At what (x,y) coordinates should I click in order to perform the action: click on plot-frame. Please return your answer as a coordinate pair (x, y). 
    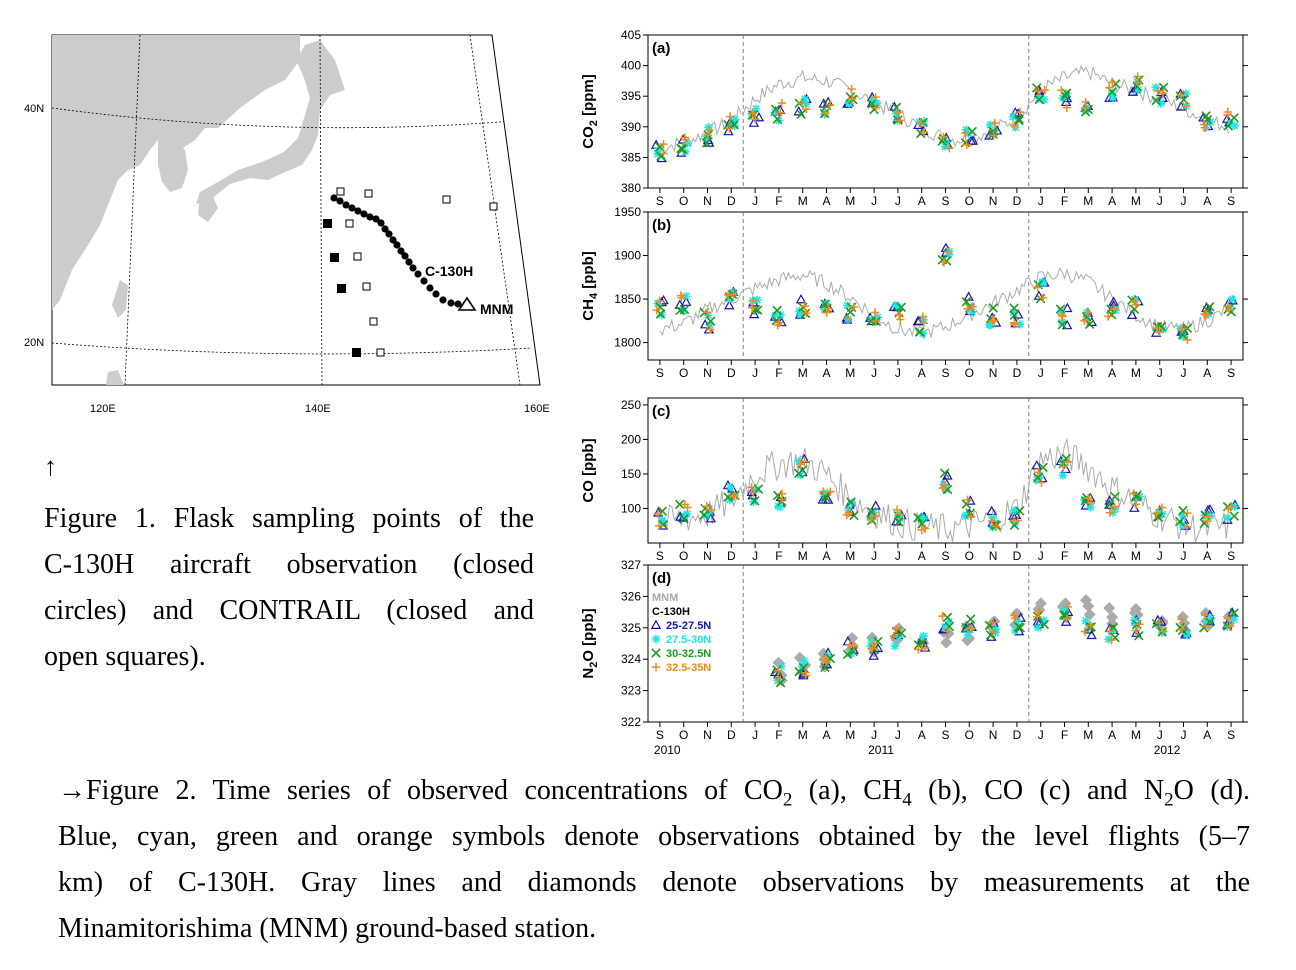
    Looking at the image, I should click on (945, 286).